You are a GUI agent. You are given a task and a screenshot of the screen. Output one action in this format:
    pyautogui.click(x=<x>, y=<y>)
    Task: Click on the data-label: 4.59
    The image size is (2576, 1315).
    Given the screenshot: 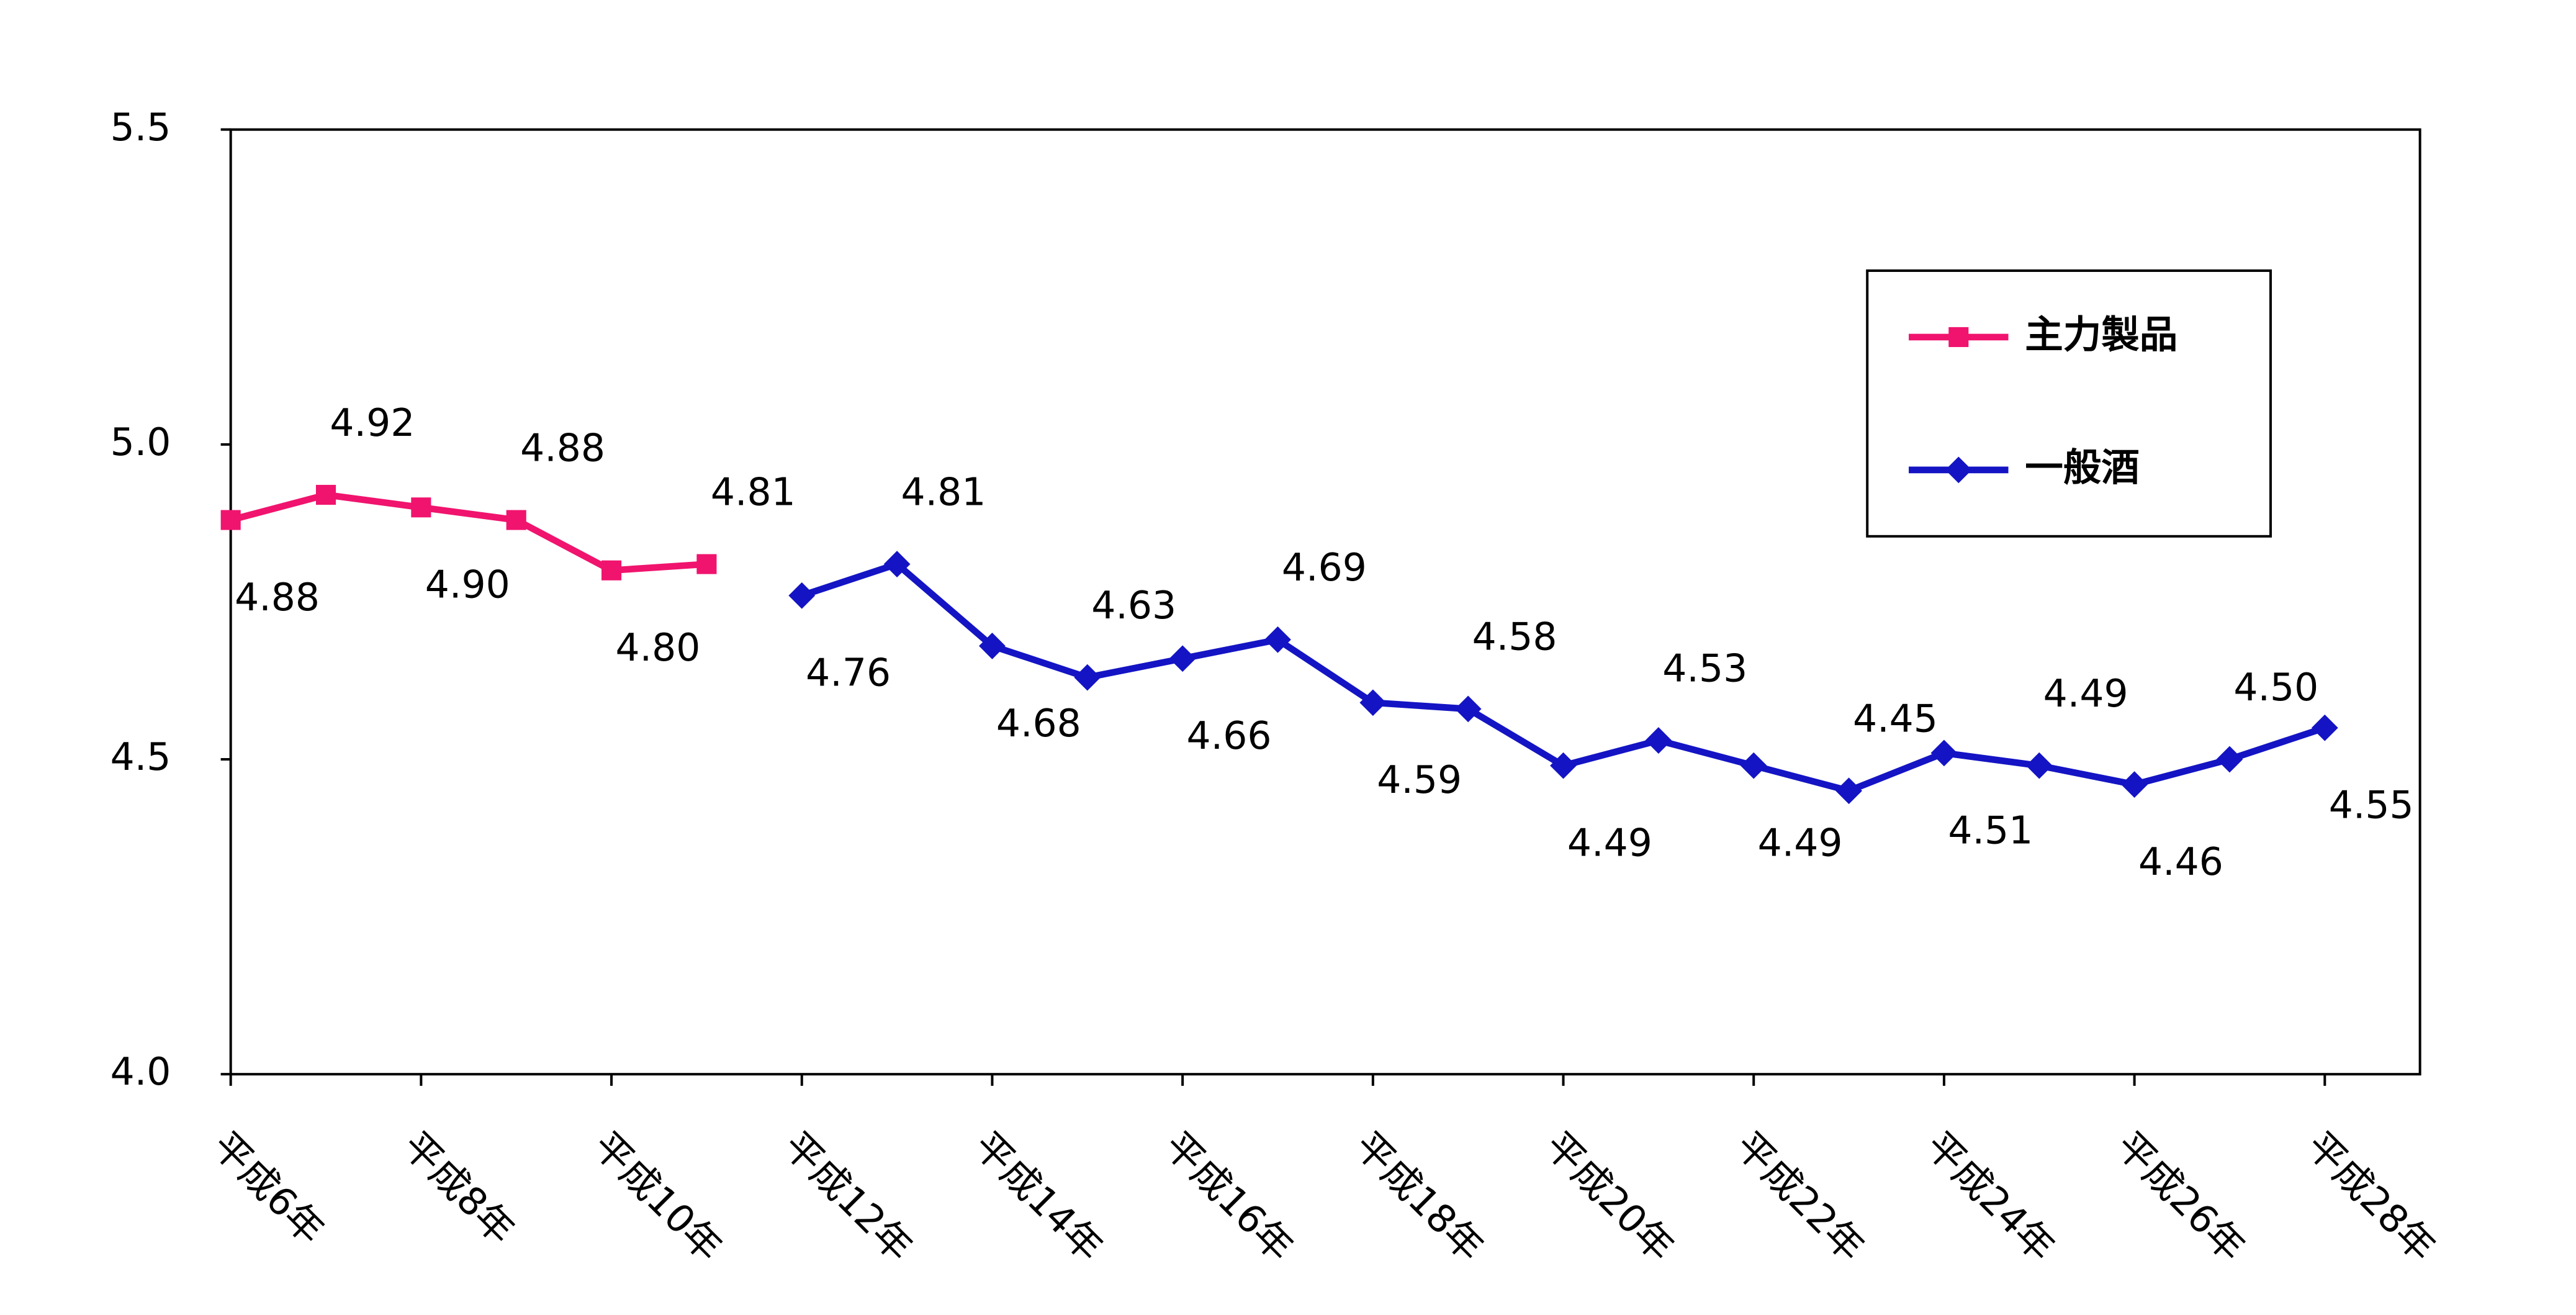 What is the action you would take?
    pyautogui.click(x=1419, y=779)
    